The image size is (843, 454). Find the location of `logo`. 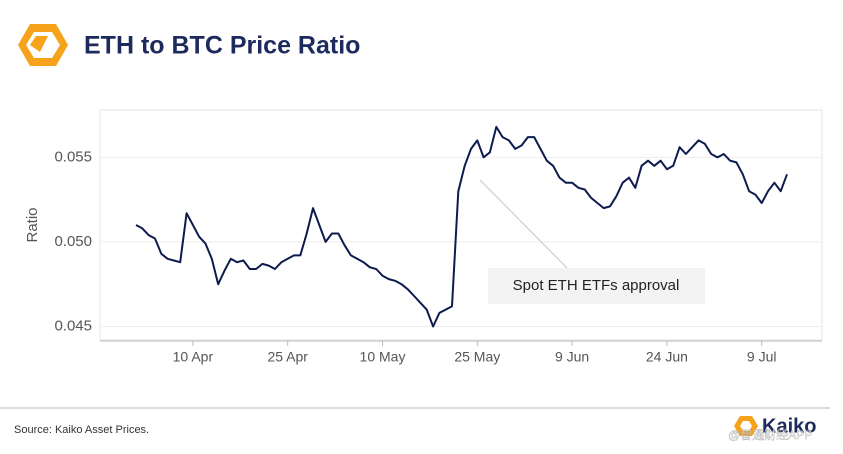

logo is located at coordinates (43, 45).